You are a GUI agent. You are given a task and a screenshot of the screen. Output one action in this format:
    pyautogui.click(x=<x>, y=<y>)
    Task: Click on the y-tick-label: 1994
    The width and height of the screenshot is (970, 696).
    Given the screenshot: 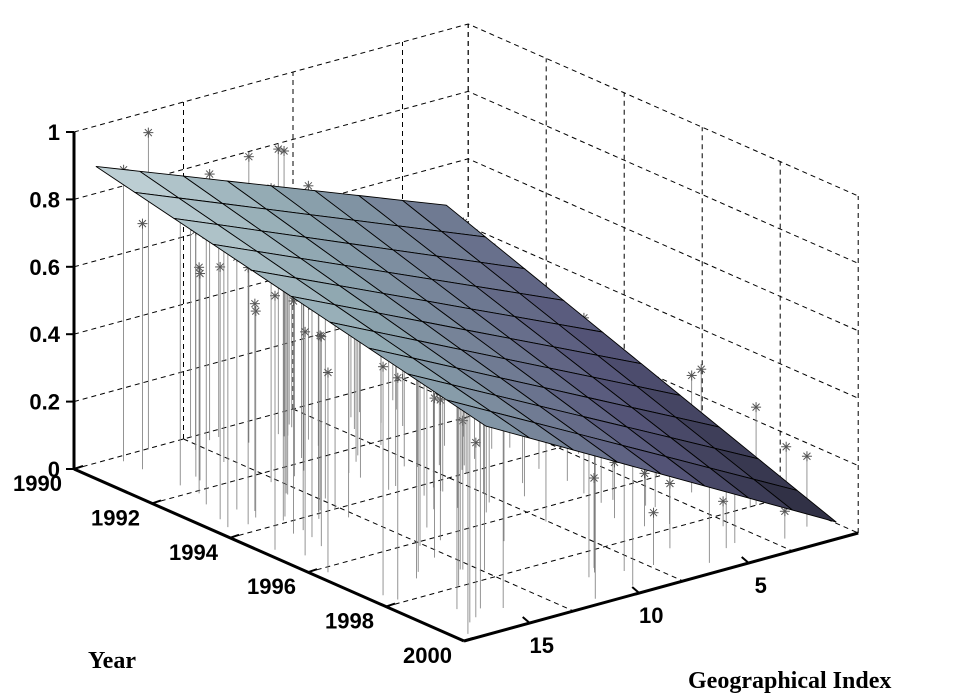 What is the action you would take?
    pyautogui.click(x=194, y=552)
    